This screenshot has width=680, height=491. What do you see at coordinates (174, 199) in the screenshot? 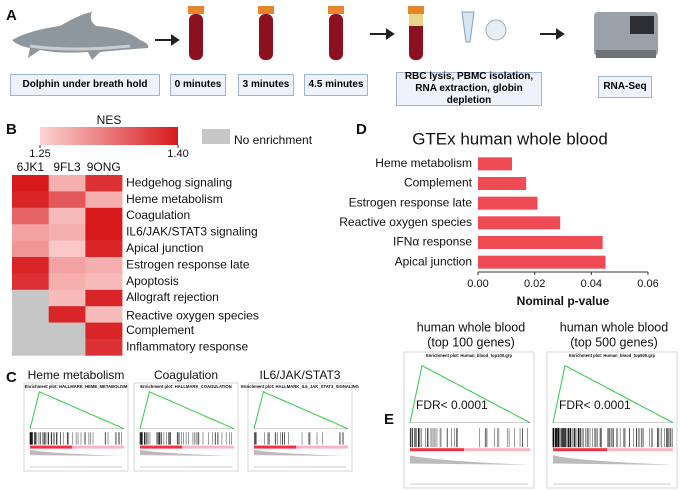
I see `row-label: Heme metabolism` at bounding box center [174, 199].